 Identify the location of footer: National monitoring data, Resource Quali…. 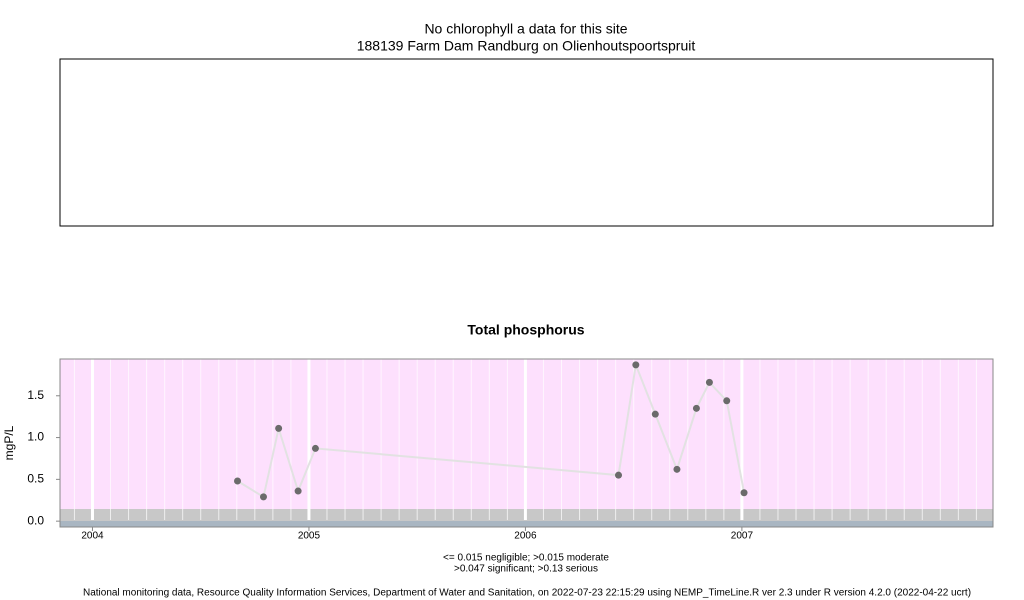
(527, 593).